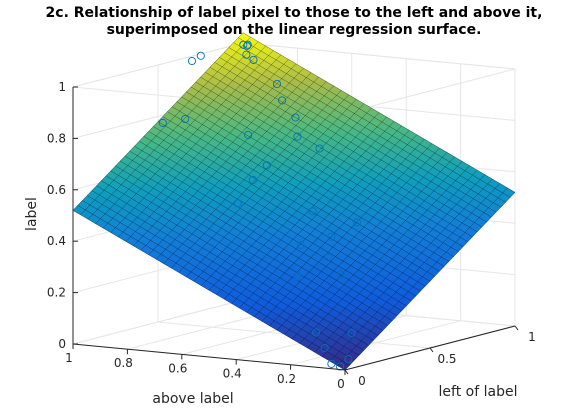 The height and width of the screenshot is (417, 568). I want to click on y-tick-label: 0.6, so click(177, 368).